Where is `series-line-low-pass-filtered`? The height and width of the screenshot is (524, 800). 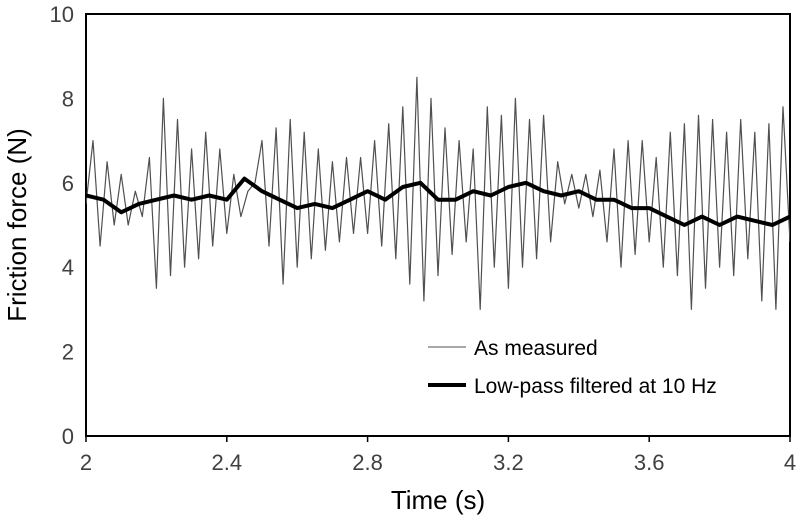
series-line-low-pass-filtered is located at coordinates (438, 201).